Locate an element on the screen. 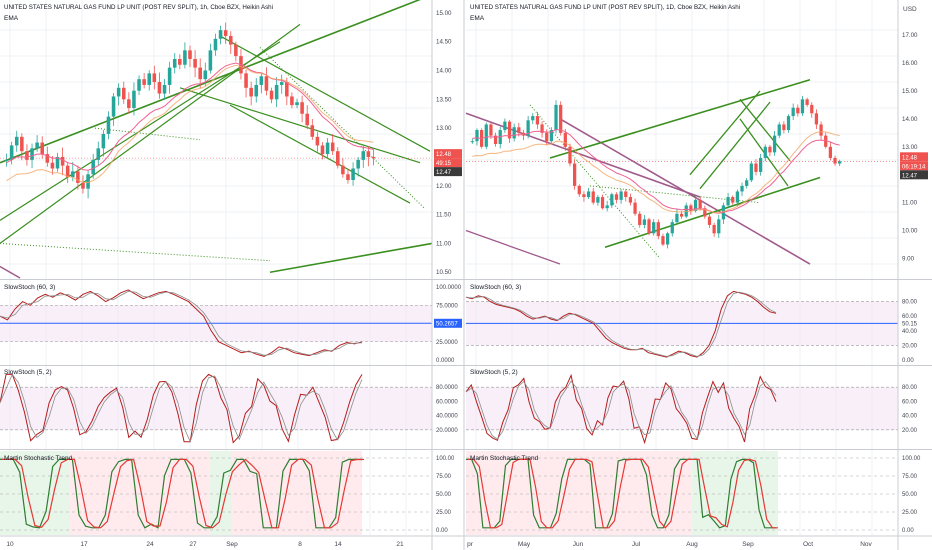  left-martin-trend-pane is located at coordinates (216, 493).